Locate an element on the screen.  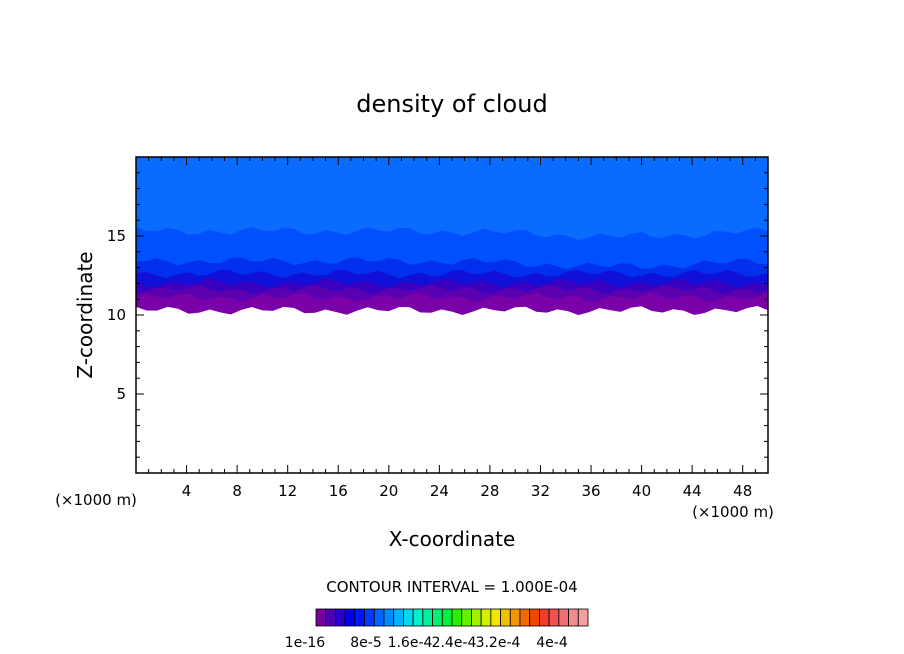
contour-band-top is located at coordinates (452, 198).